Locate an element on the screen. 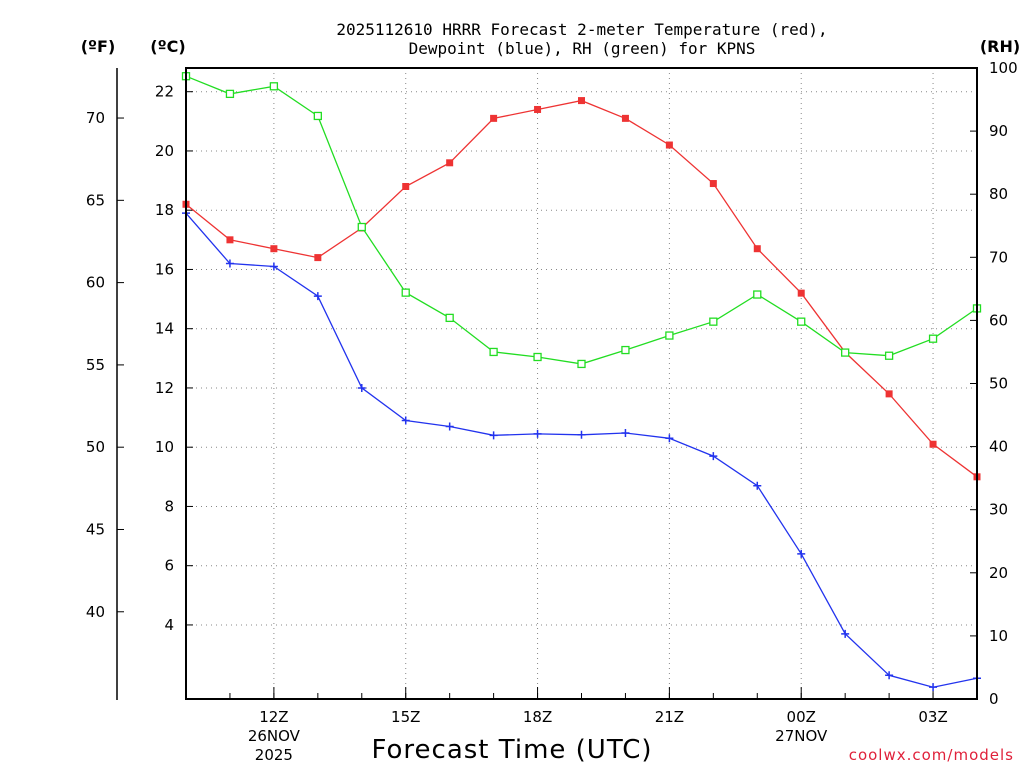 The height and width of the screenshot is (768, 1024). rh-tick-label: 0 is located at coordinates (994, 699).